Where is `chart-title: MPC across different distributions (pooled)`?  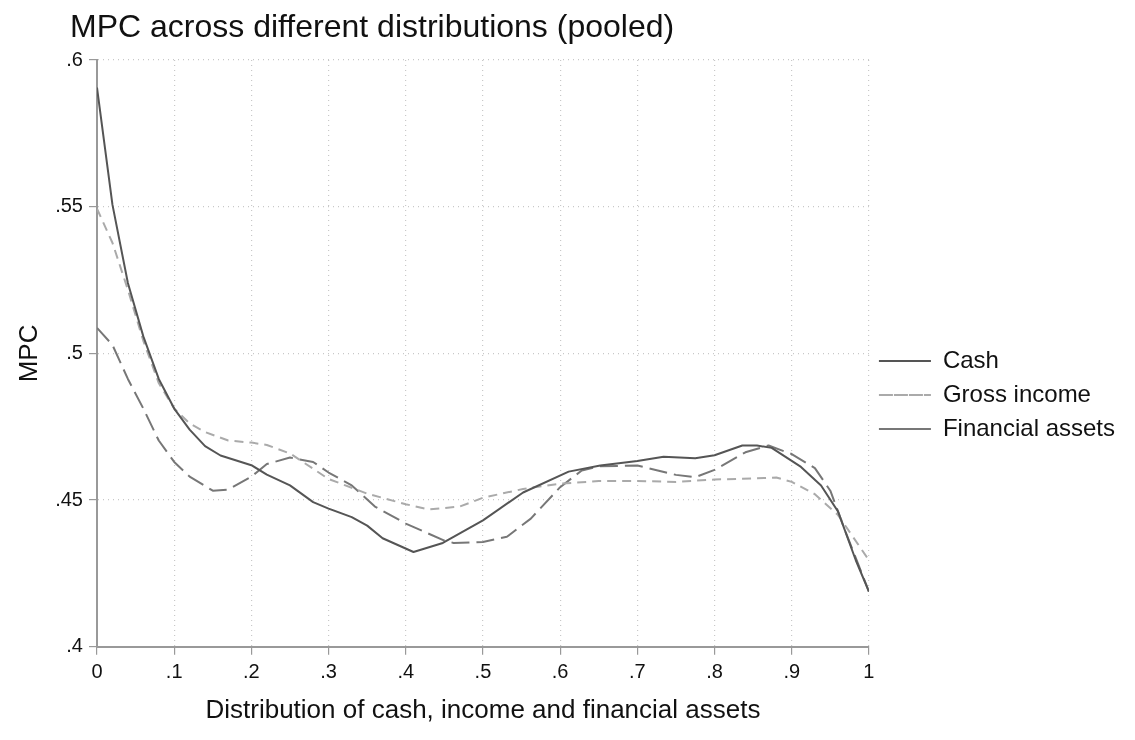 chart-title: MPC across different distributions (pooled) is located at coordinates (372, 26).